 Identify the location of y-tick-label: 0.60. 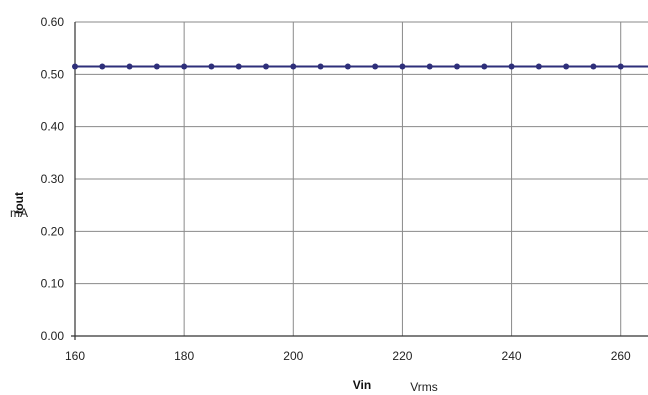
(53, 22).